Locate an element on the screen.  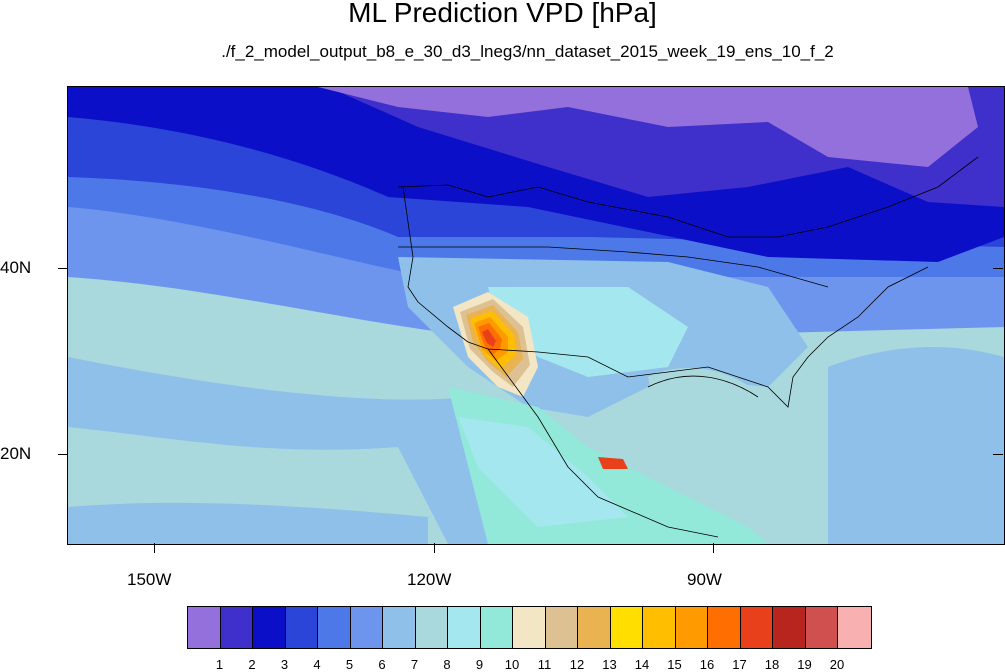
y-tick-20n is located at coordinates (62, 454).